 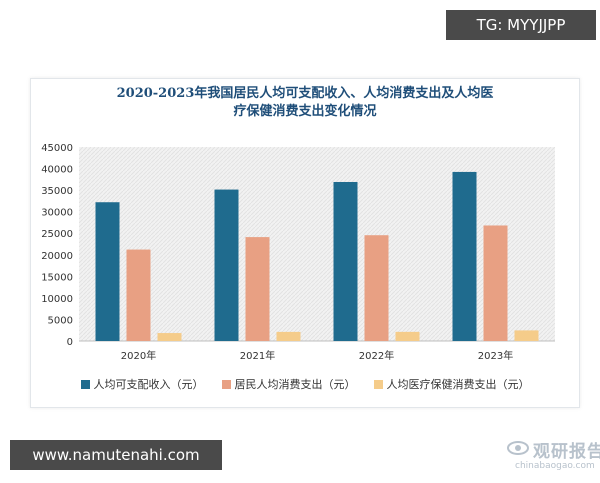 I want to click on source-watermark: 观研报告网 chinabaogao.com, so click(x=553, y=458).